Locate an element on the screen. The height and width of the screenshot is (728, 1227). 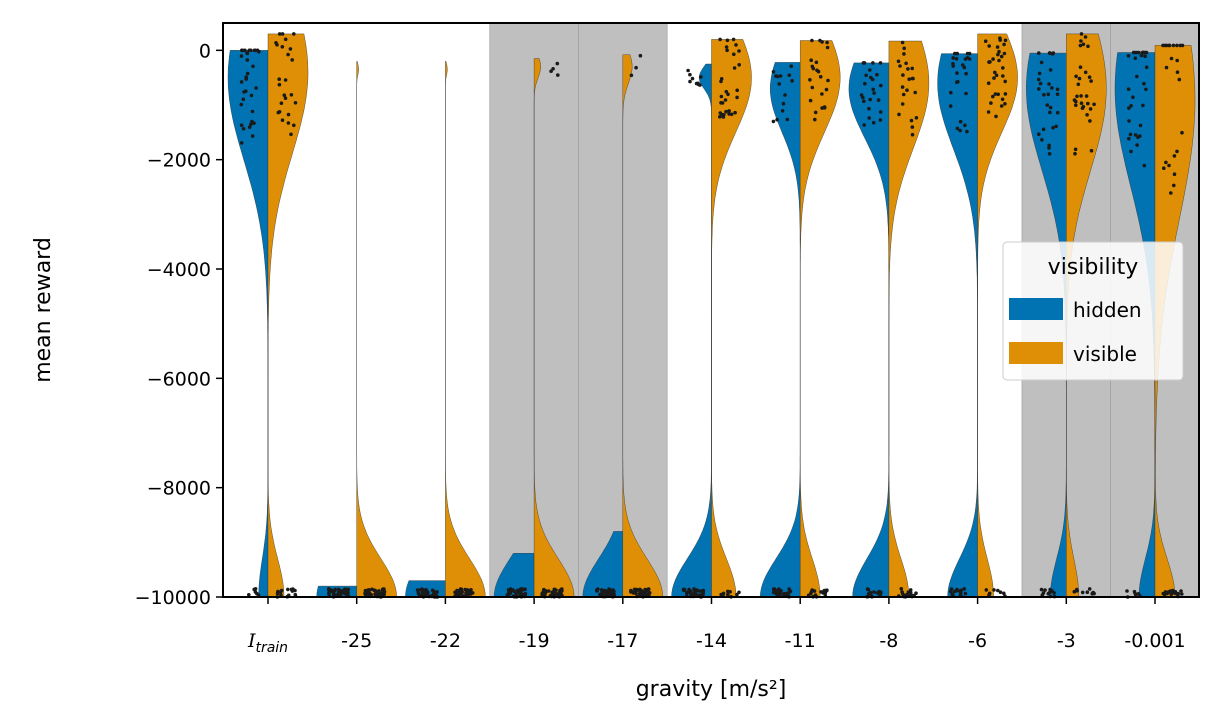
violin-hidden--11 is located at coordinates (780, 330).